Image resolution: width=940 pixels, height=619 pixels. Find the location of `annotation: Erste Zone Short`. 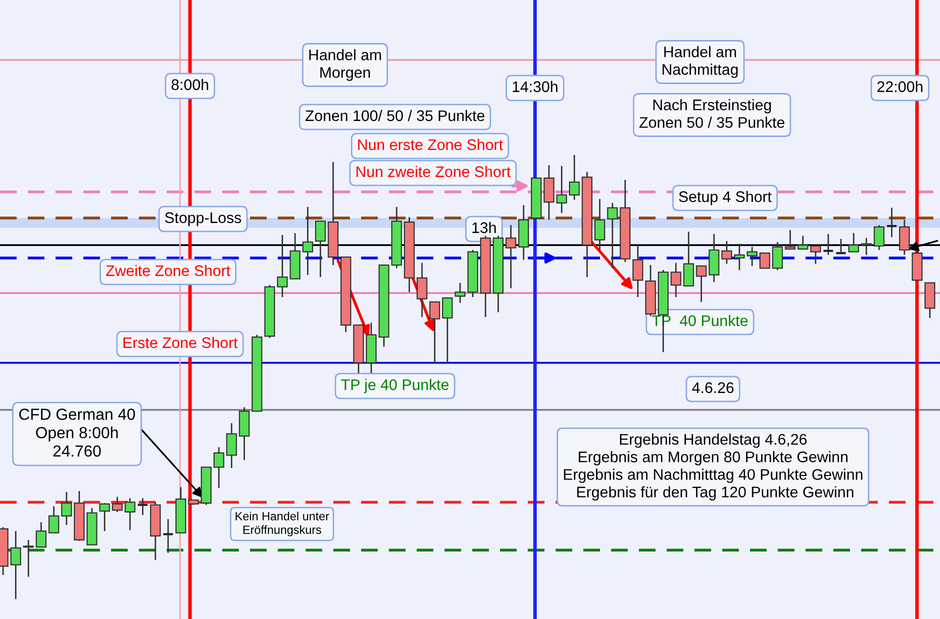

annotation: Erste Zone Short is located at coordinates (181, 342).